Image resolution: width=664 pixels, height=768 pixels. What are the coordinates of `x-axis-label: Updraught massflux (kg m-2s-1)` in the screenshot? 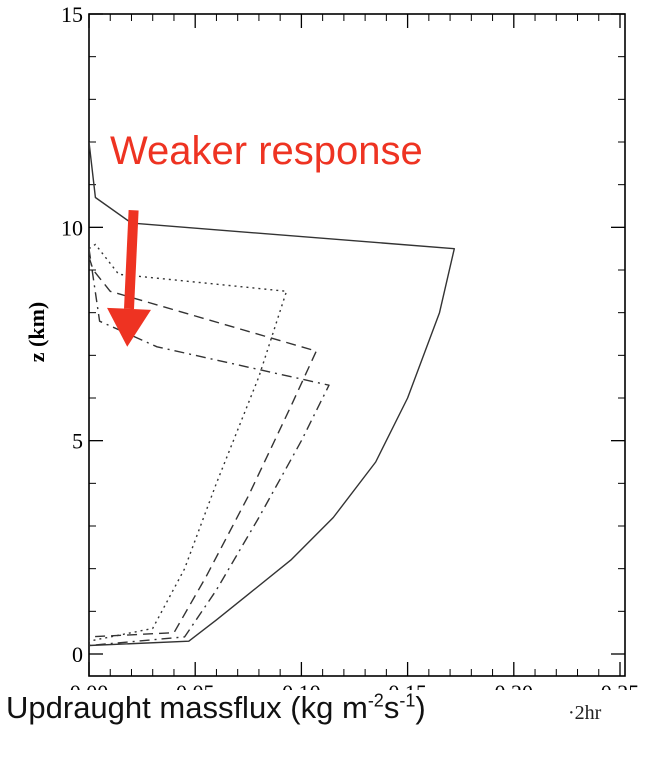 It's located at (216, 707).